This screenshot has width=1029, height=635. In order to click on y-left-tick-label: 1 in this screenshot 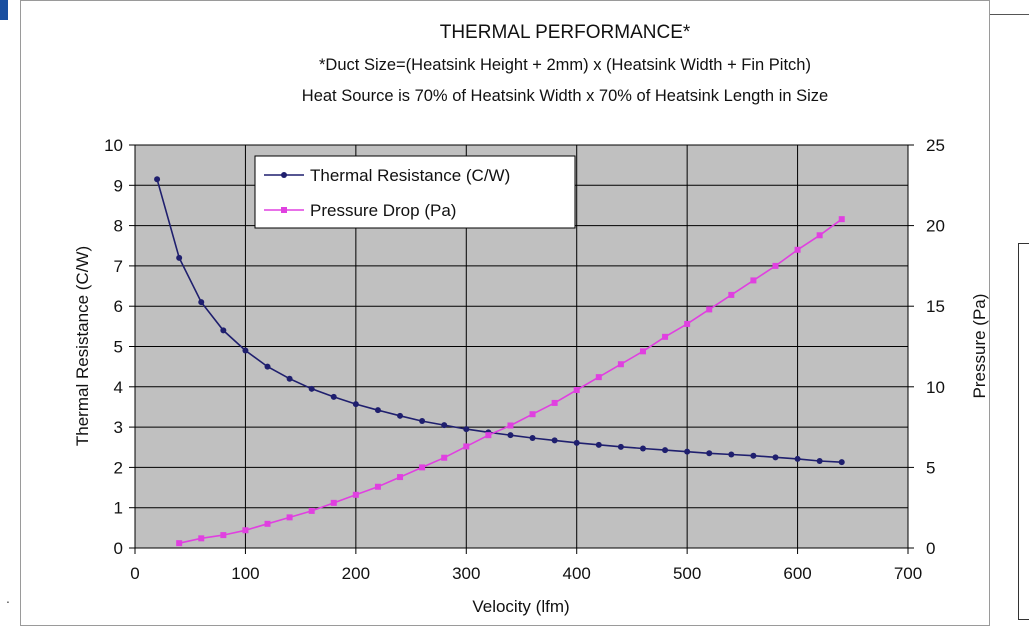, I will do `click(118, 508)`.